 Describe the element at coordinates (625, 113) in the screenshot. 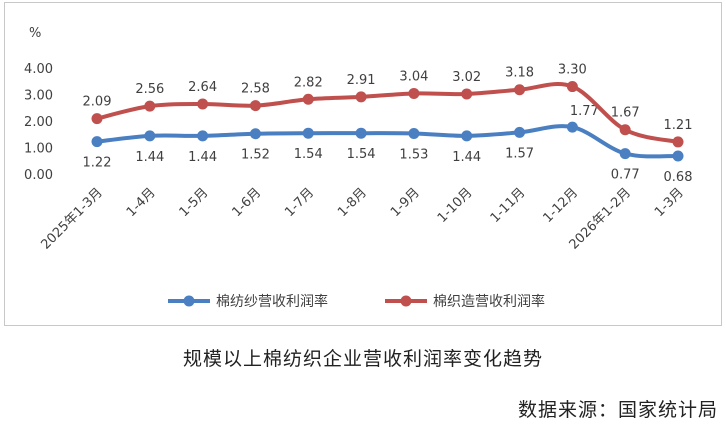

I see `data-label: 1.67` at that location.